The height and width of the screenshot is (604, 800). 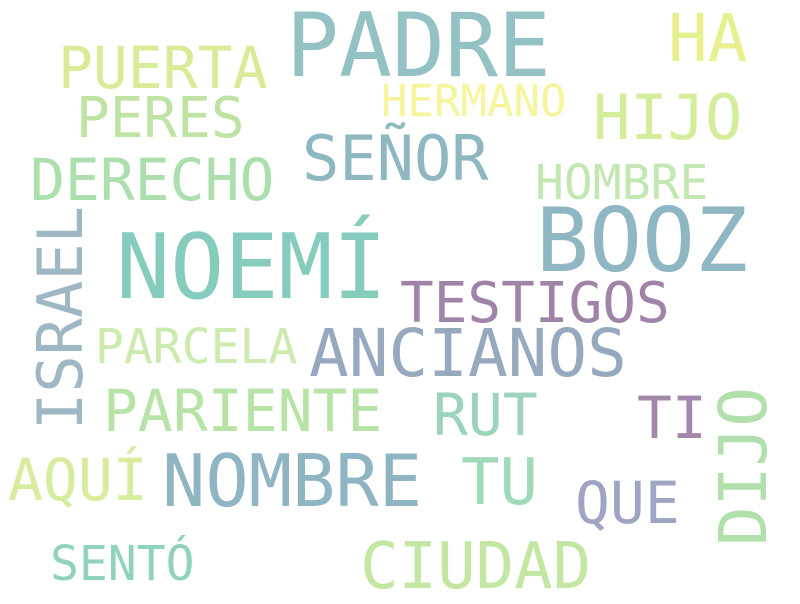 What do you see at coordinates (292, 481) in the screenshot?
I see `word-nombre: NOMBRE` at bounding box center [292, 481].